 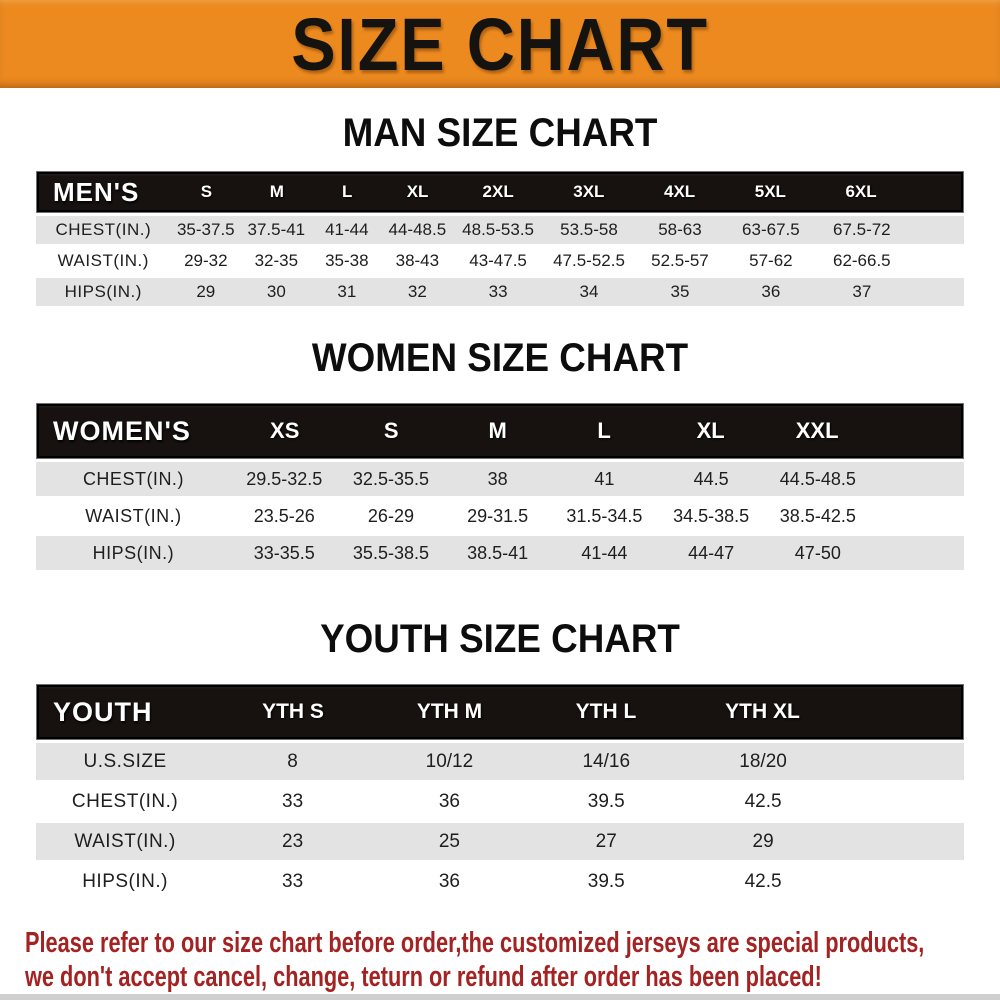 I want to click on bottom-edge-strip, so click(x=500, y=997).